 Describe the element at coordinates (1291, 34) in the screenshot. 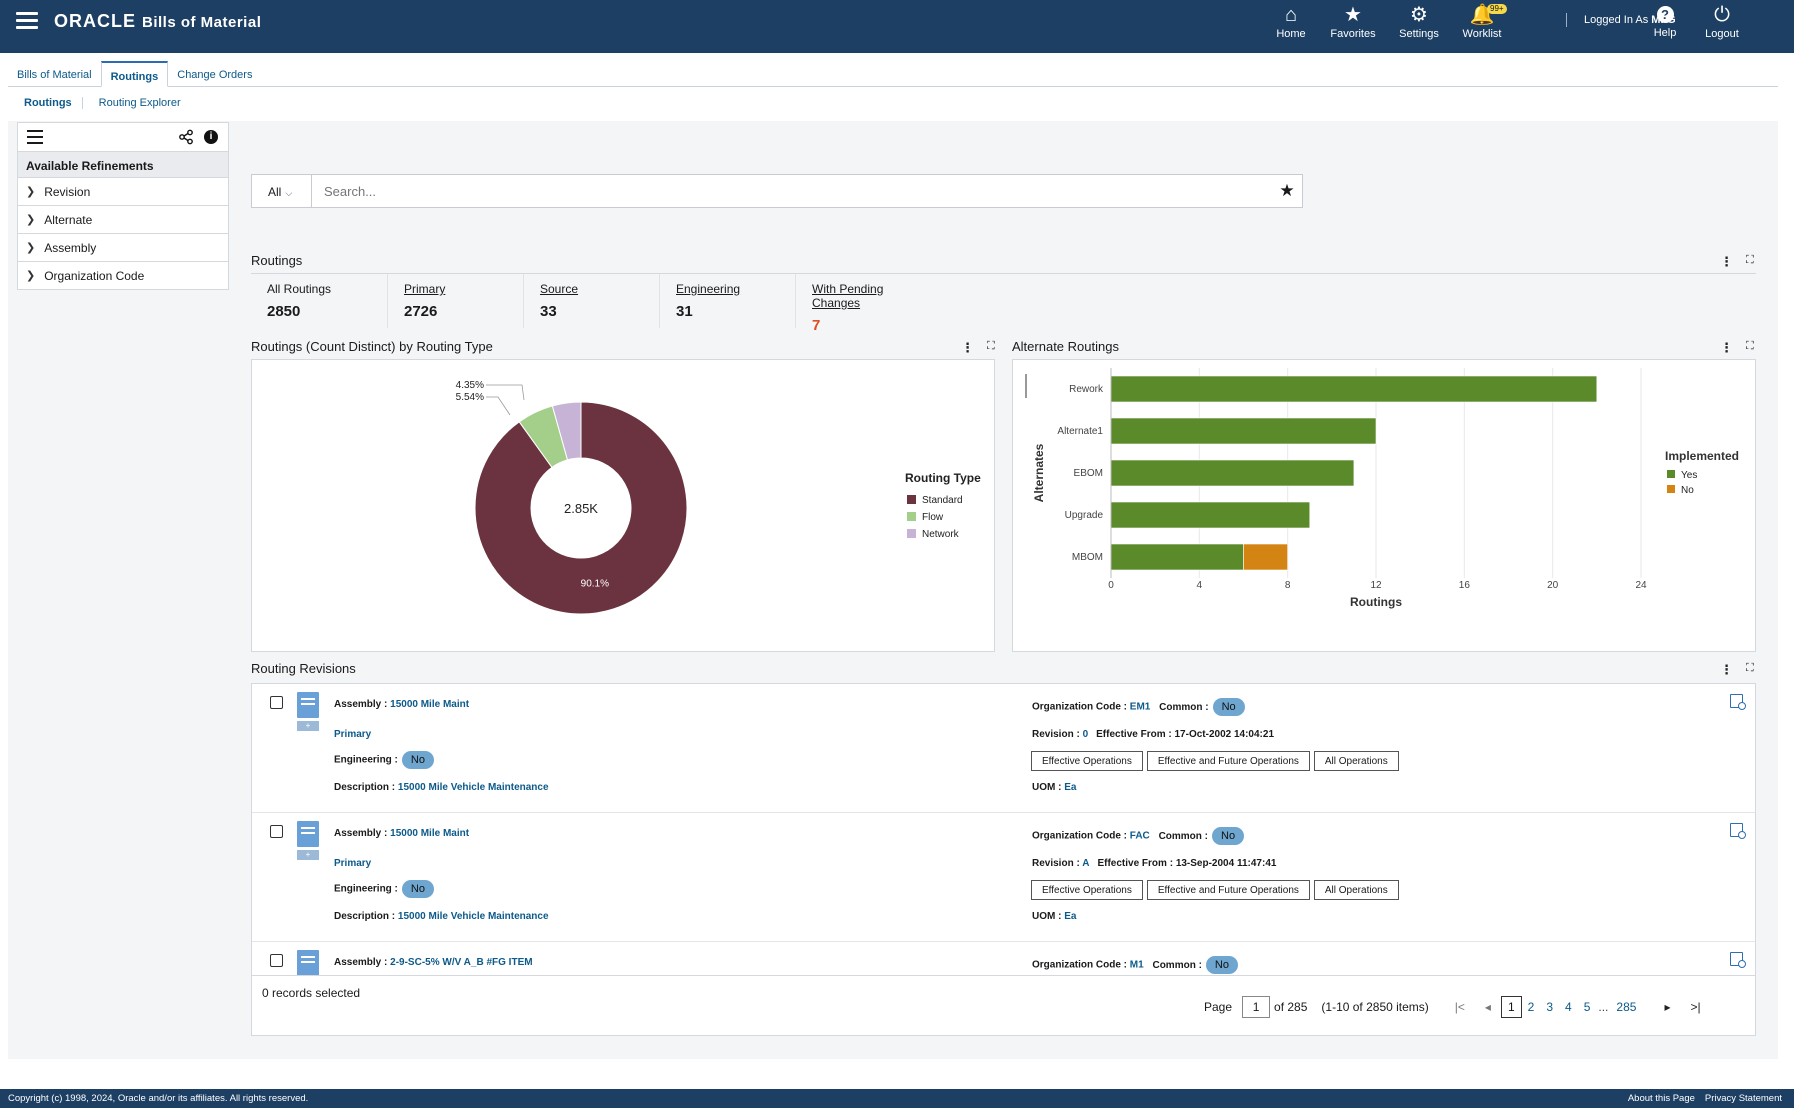

I see `nav-label: Home` at that location.